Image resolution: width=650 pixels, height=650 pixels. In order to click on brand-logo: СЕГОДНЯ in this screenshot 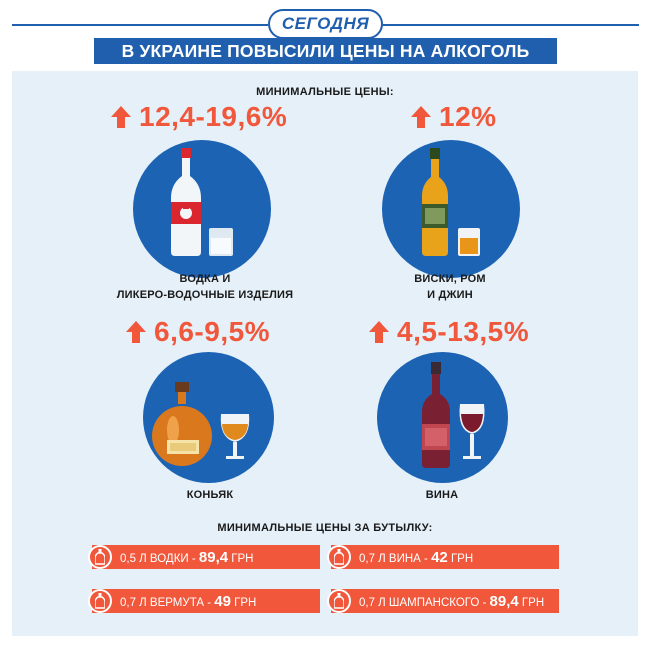, I will do `click(325, 24)`.